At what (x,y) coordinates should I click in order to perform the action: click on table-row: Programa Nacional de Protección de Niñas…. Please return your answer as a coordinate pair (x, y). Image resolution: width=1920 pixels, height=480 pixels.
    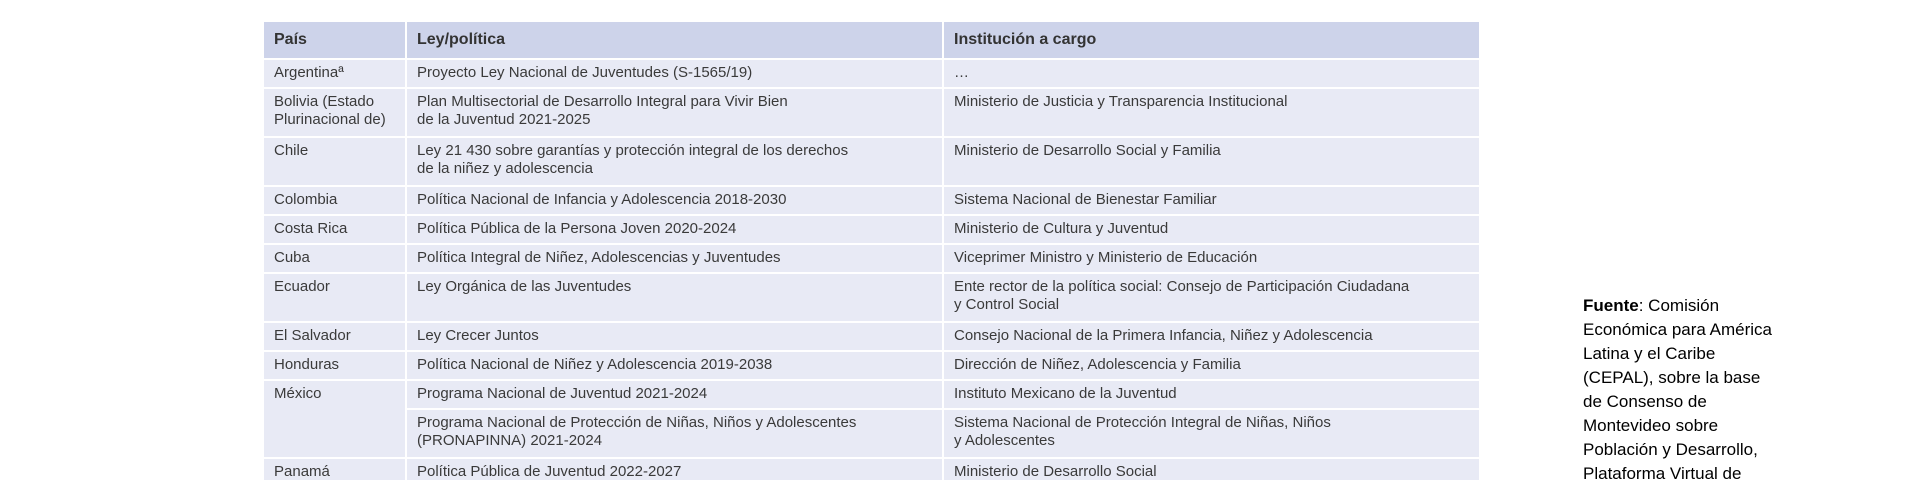
    Looking at the image, I should click on (872, 433).